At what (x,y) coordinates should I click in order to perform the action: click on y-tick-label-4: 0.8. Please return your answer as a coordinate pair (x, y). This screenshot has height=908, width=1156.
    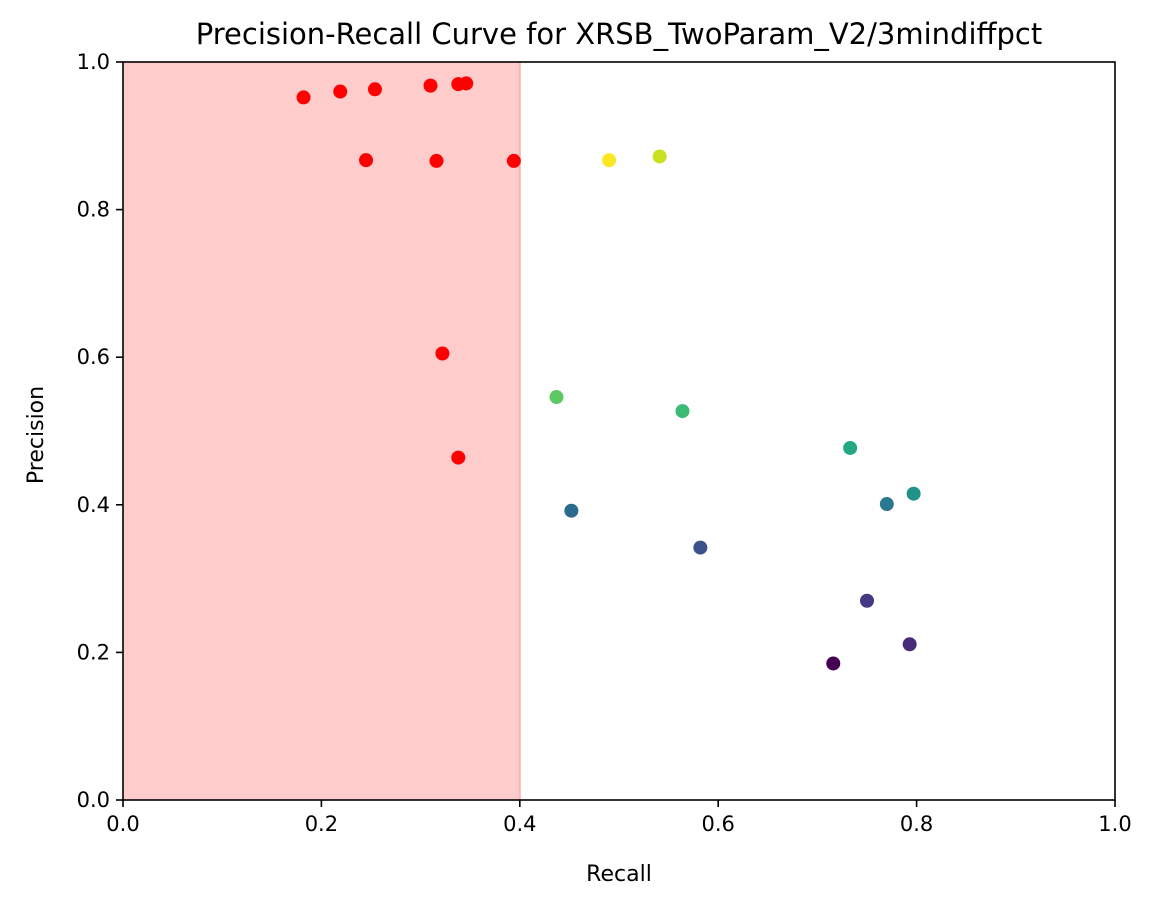
    Looking at the image, I should click on (93, 210).